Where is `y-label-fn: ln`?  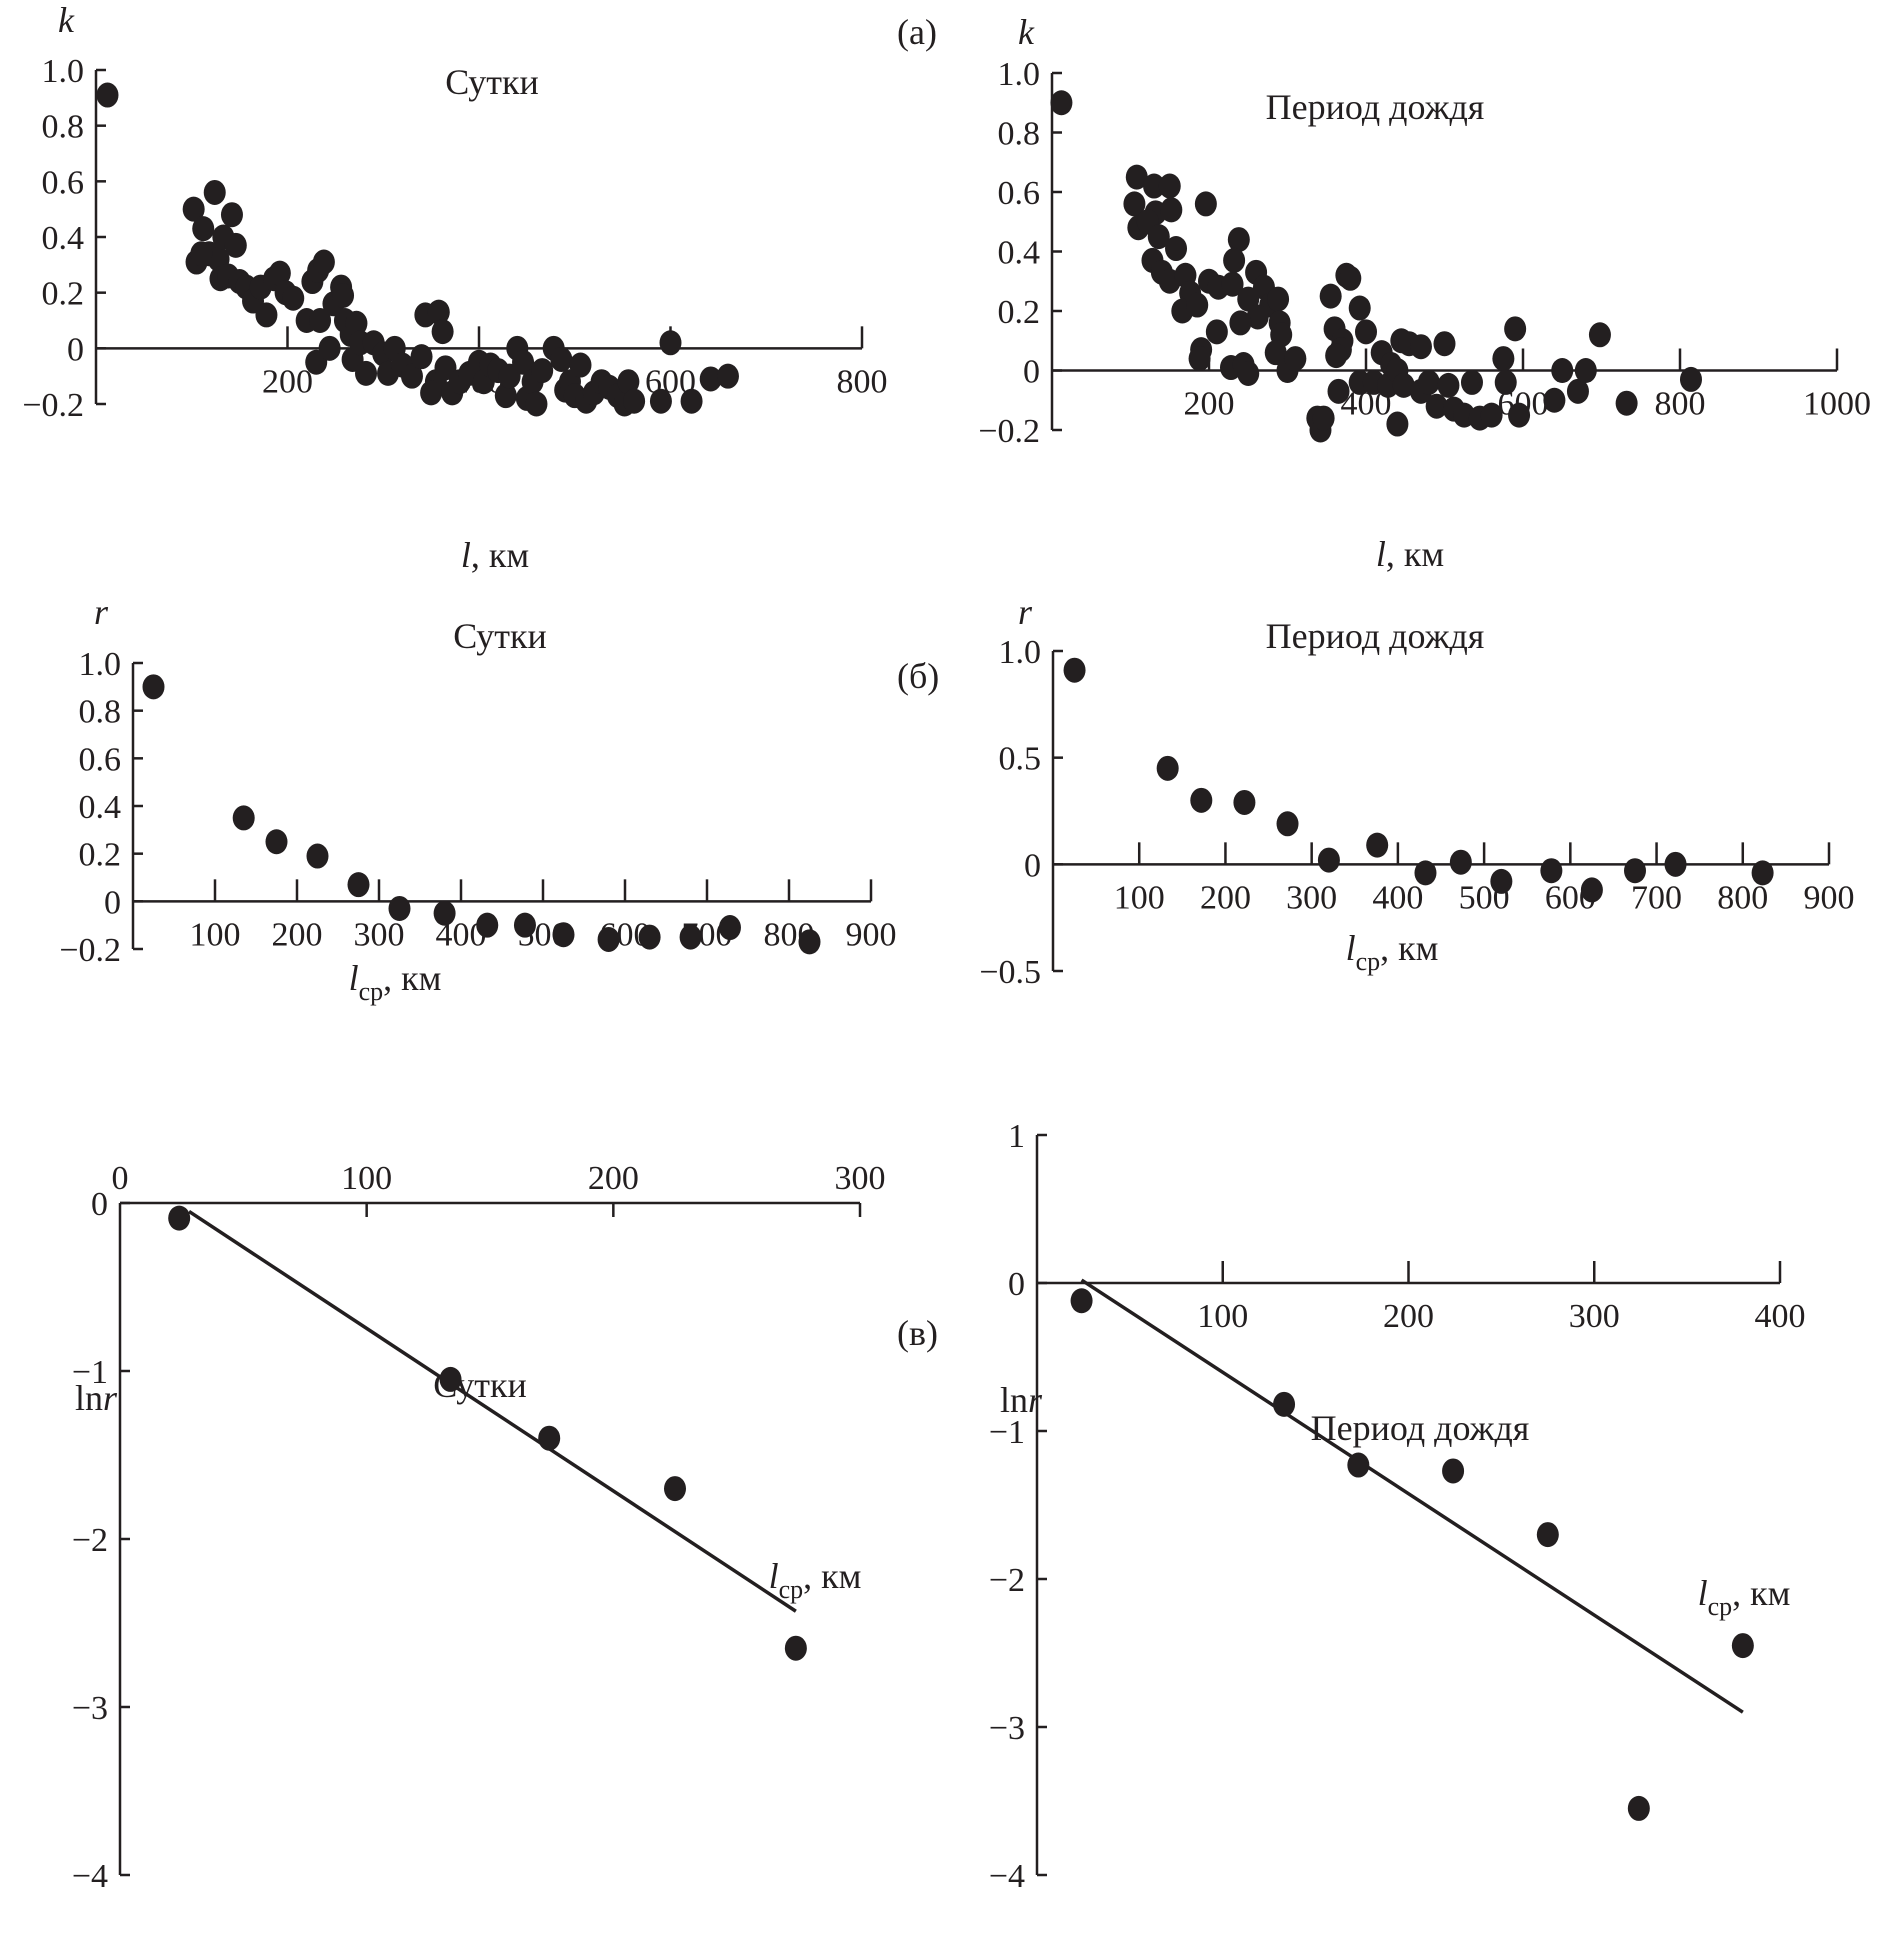
y-label-fn: ln is located at coordinates (89, 1398).